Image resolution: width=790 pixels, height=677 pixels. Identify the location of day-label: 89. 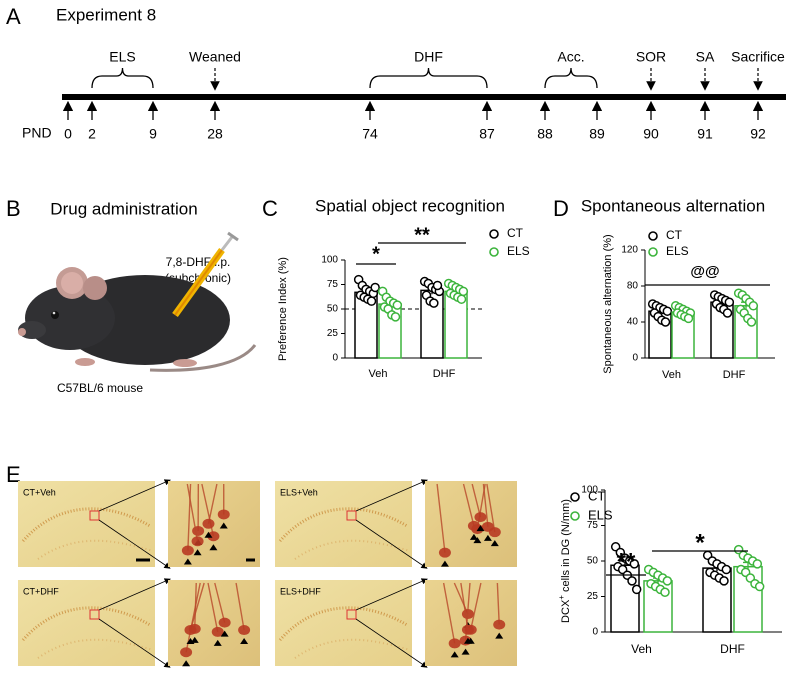
(597, 134).